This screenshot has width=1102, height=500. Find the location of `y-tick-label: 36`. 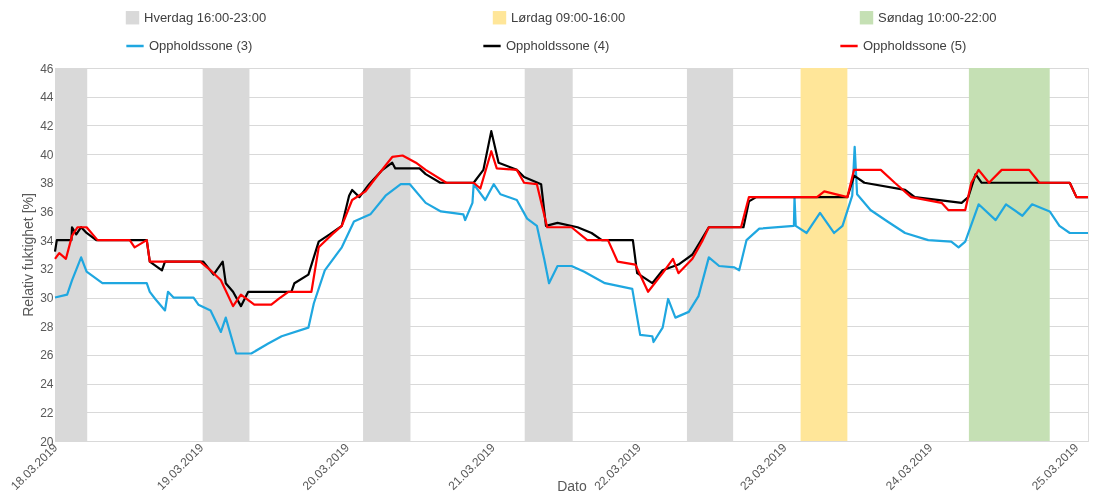

y-tick-label: 36 is located at coordinates (47, 211).